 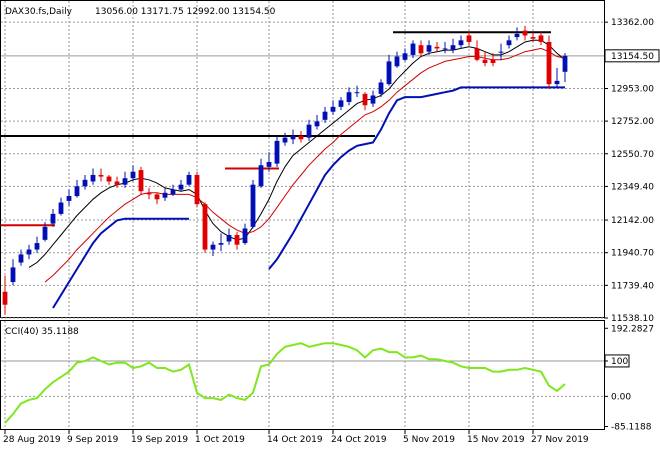 I want to click on cci-label: CCI(40) 35.1188, so click(x=42, y=332).